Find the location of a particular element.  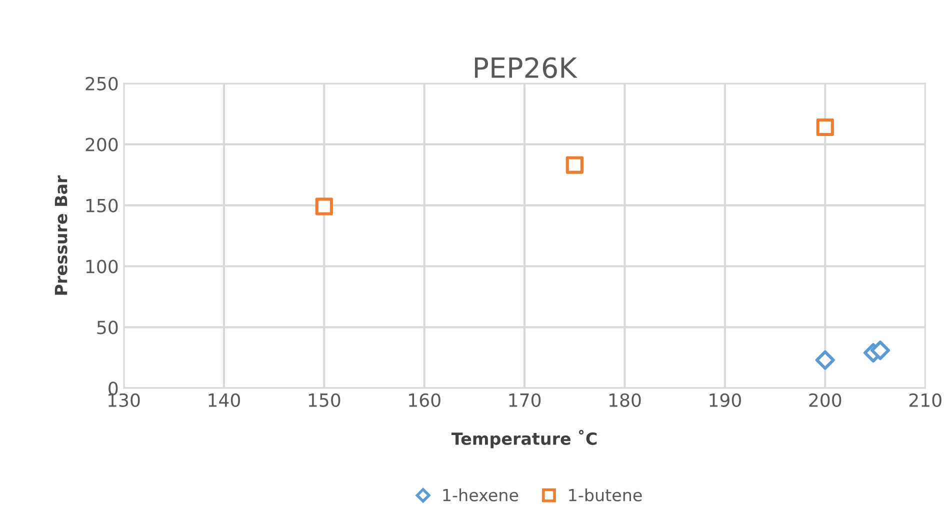

x-tick-label: 140 is located at coordinates (224, 400).